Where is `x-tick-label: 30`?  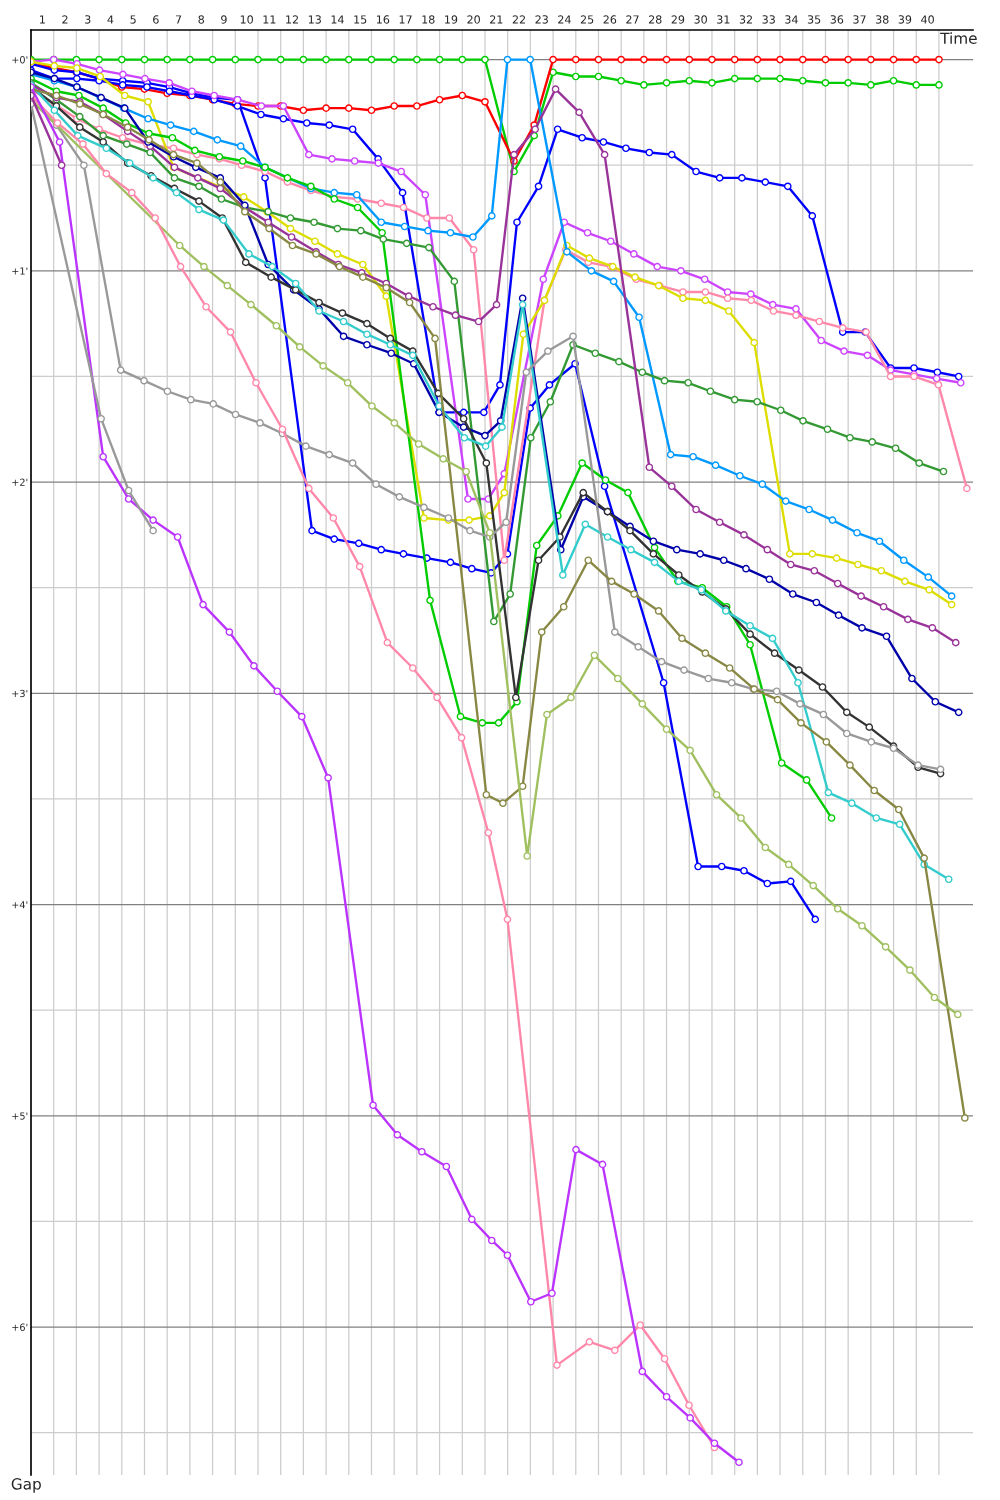 x-tick-label: 30 is located at coordinates (700, 19).